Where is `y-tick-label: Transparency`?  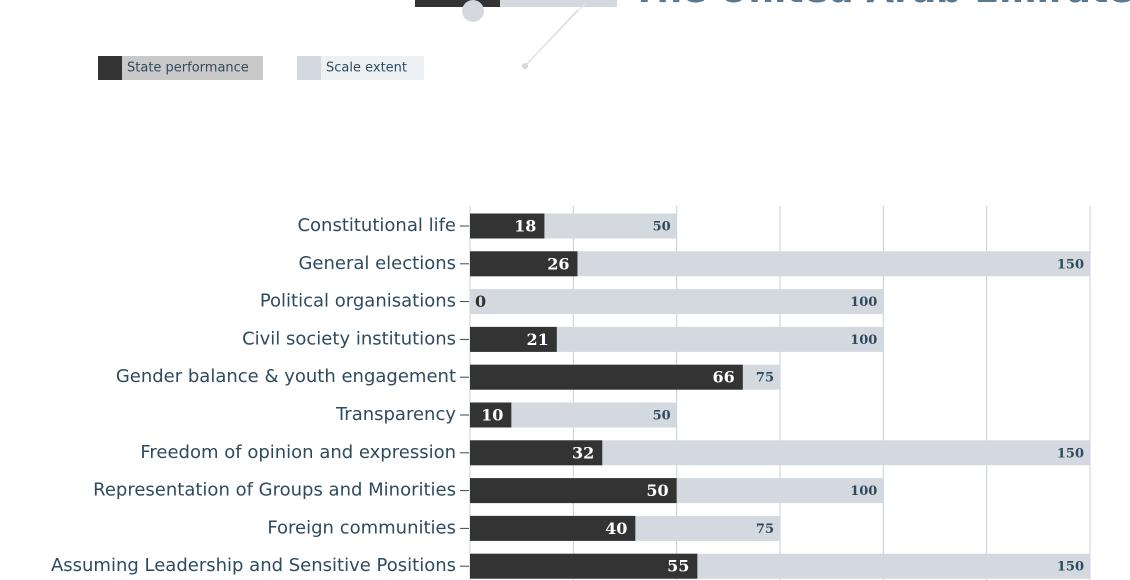 y-tick-label: Transparency is located at coordinates (395, 414).